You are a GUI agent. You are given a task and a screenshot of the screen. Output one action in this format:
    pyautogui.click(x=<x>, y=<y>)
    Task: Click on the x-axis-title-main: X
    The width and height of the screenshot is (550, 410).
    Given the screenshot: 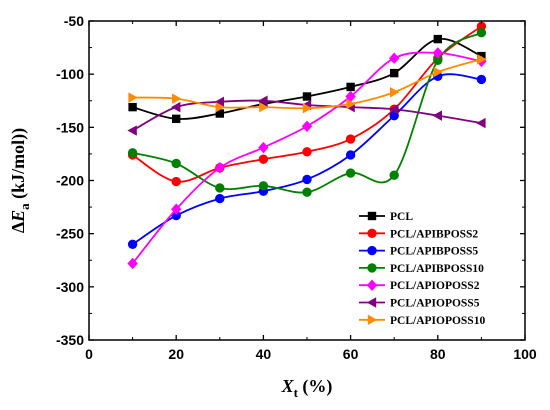 What is the action you would take?
    pyautogui.click(x=288, y=386)
    